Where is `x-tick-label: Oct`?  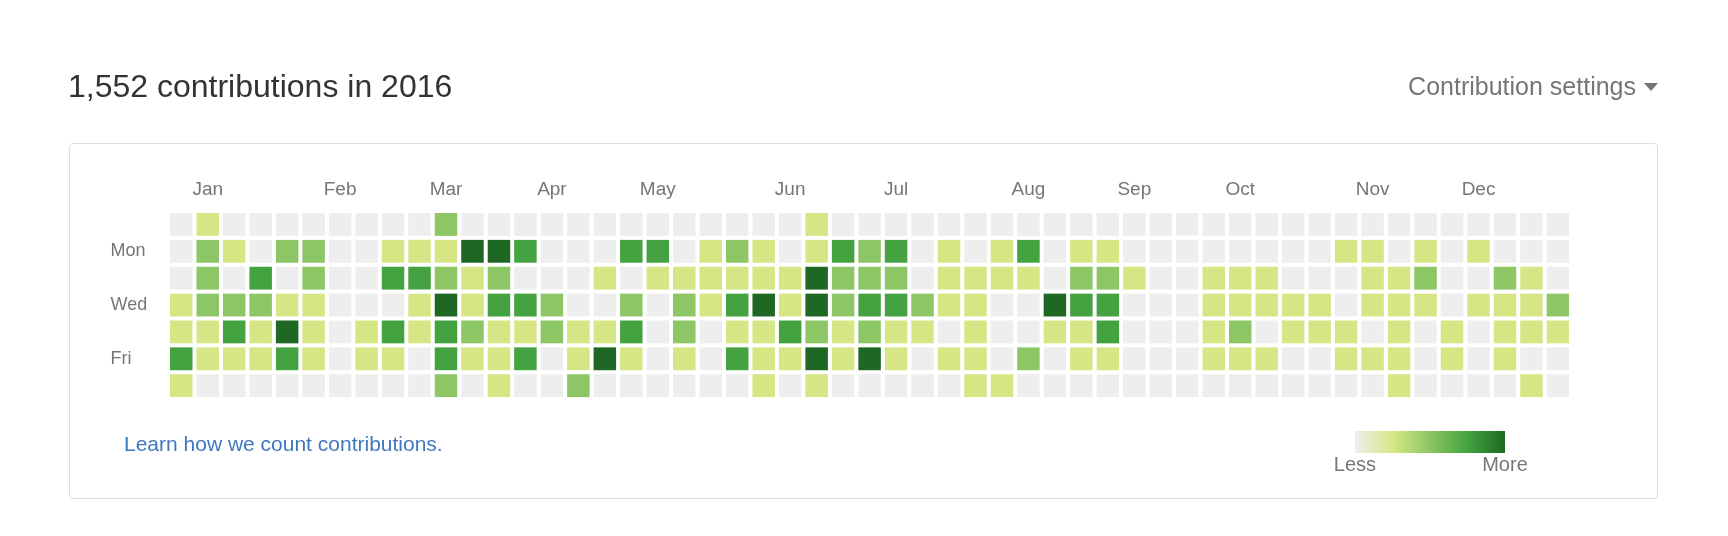 x-tick-label: Oct is located at coordinates (1240, 189).